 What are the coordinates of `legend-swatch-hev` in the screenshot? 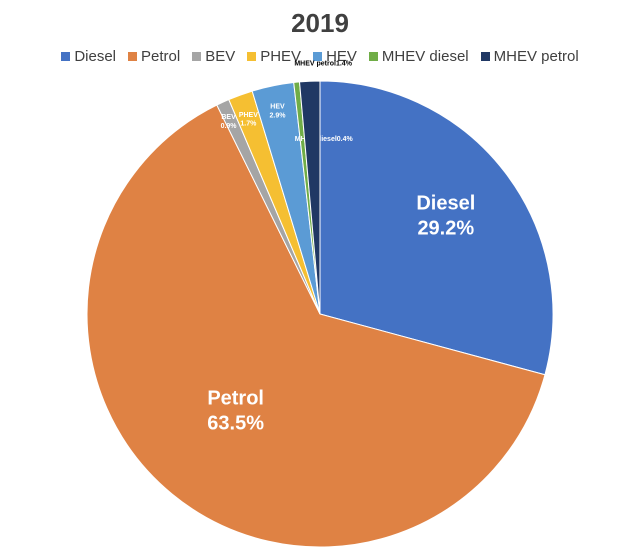 It's located at (318, 56).